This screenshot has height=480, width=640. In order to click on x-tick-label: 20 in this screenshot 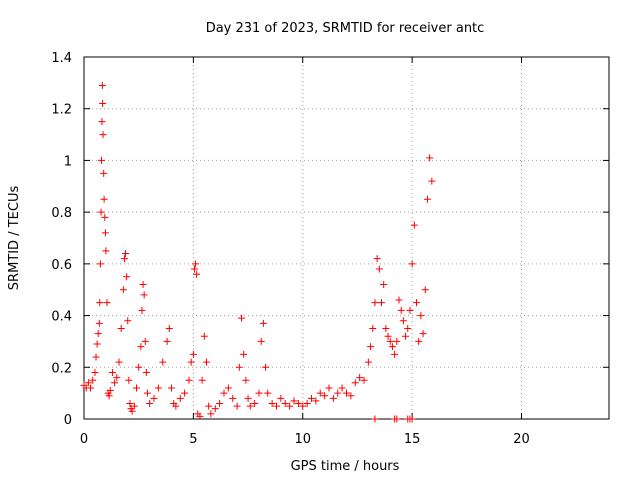, I will do `click(521, 439)`.